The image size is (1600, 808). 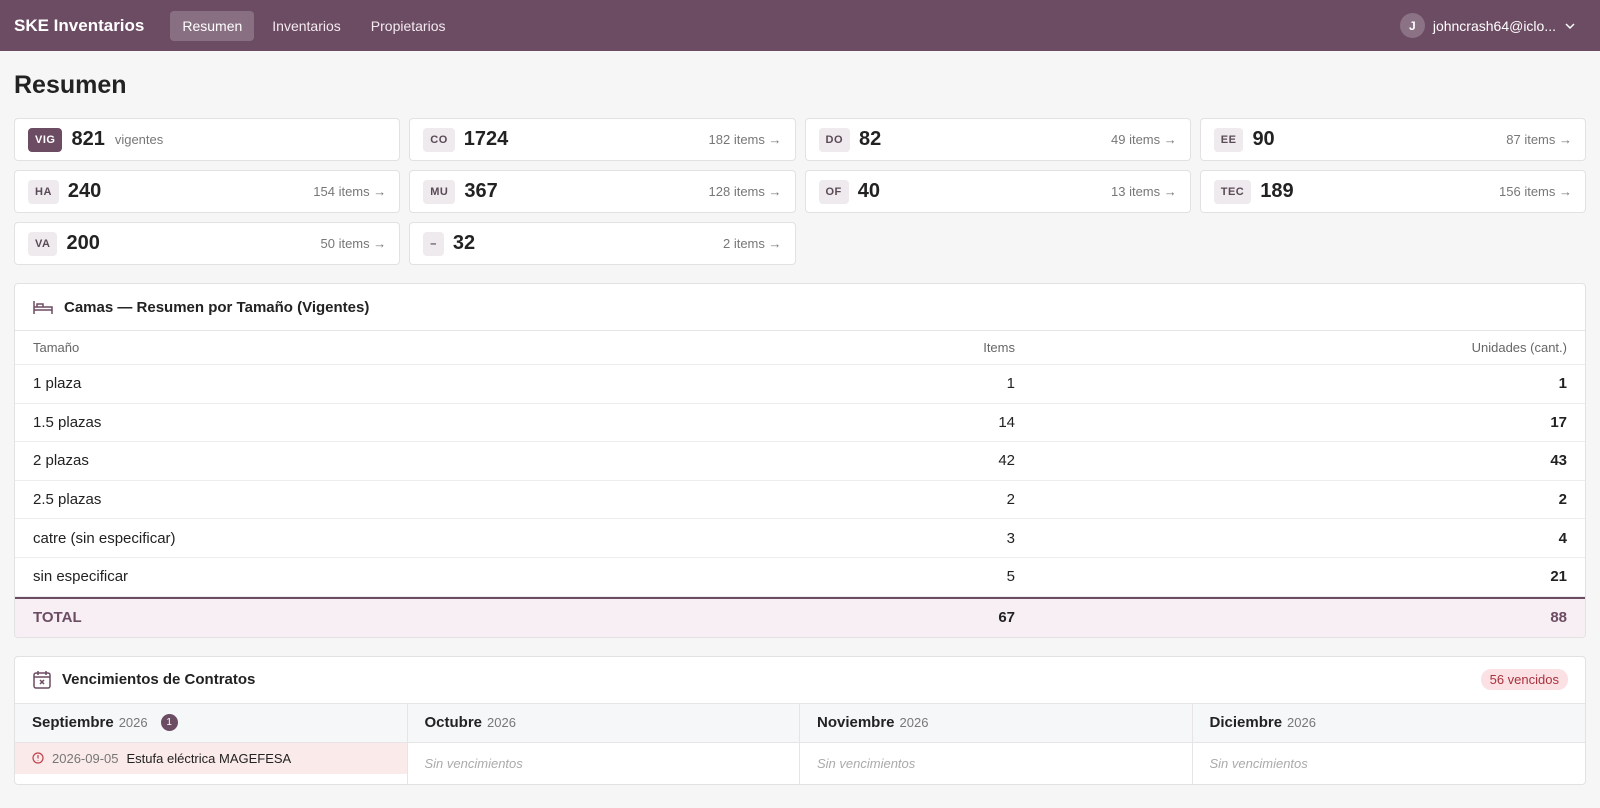 What do you see at coordinates (1570, 25) in the screenshot?
I see `chevron-icon` at bounding box center [1570, 25].